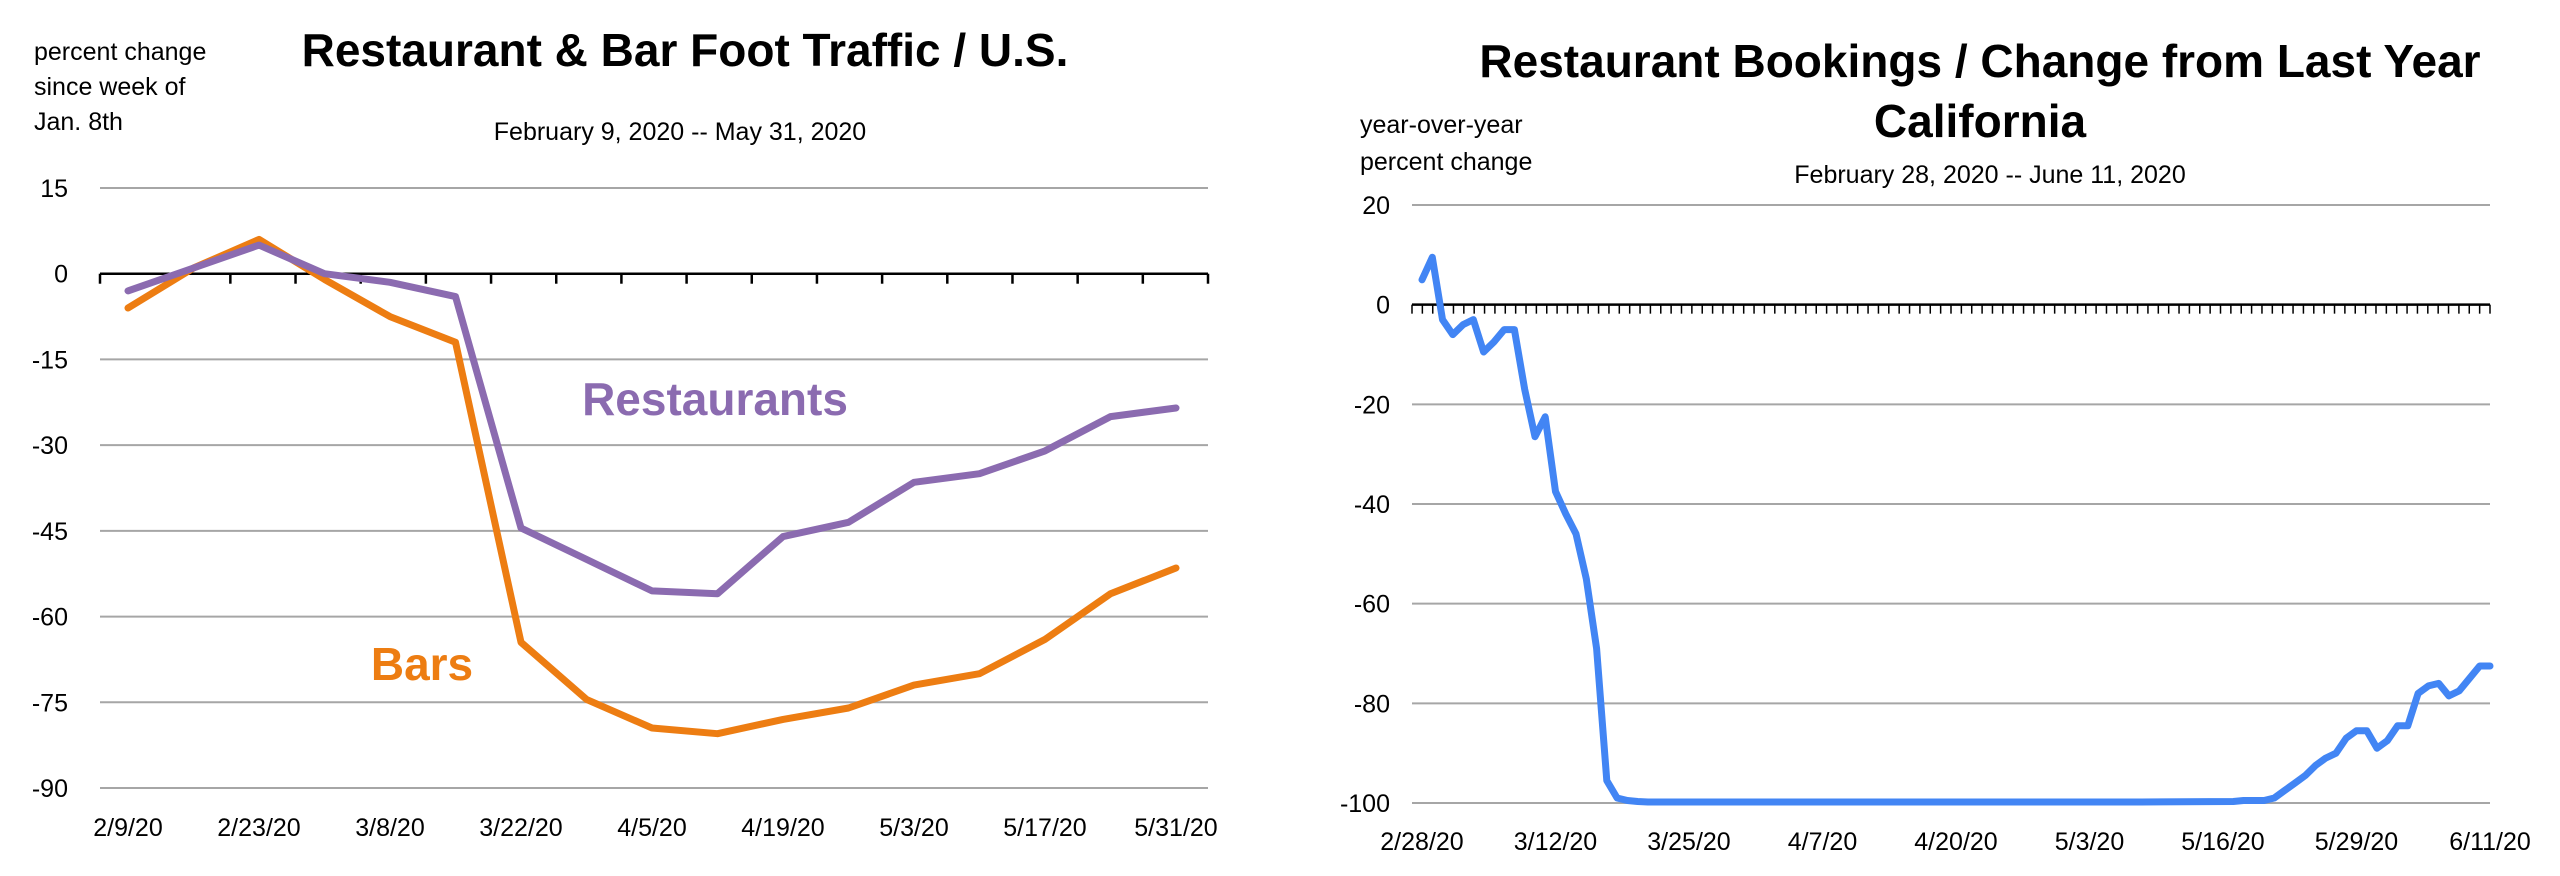  What do you see at coordinates (390, 828) in the screenshot?
I see `chart1-xtick-label: 3/8/20` at bounding box center [390, 828].